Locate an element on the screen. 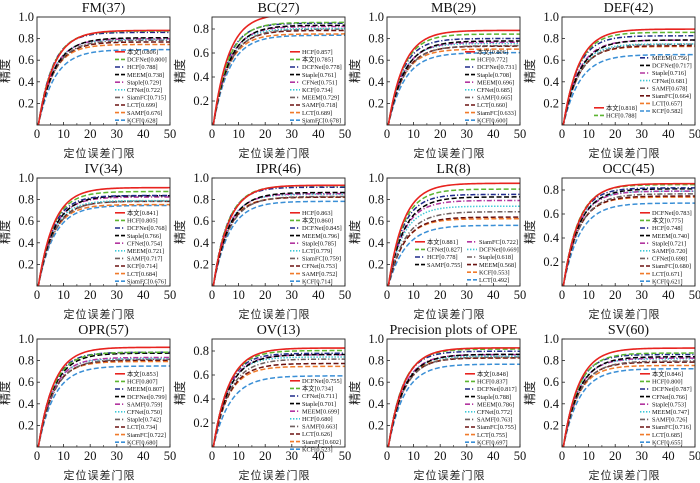  legend-label: SAMF[0.678] is located at coordinates (670, 88).